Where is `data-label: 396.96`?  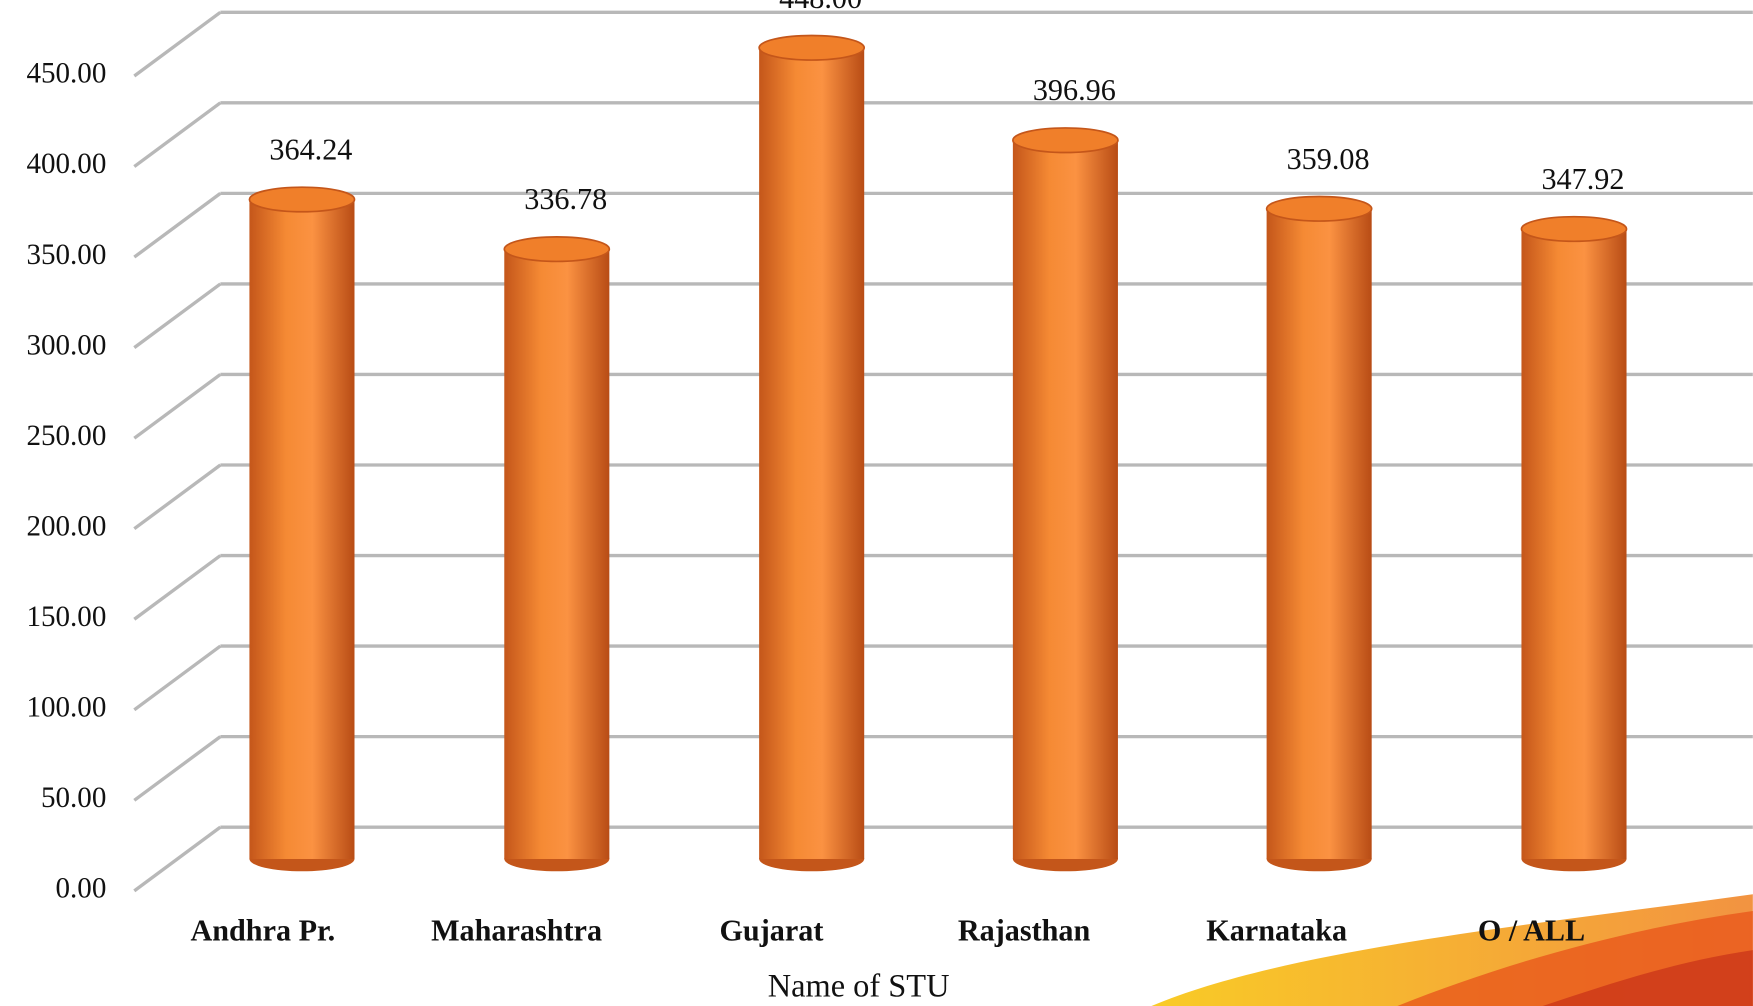
data-label: 396.96 is located at coordinates (1074, 90).